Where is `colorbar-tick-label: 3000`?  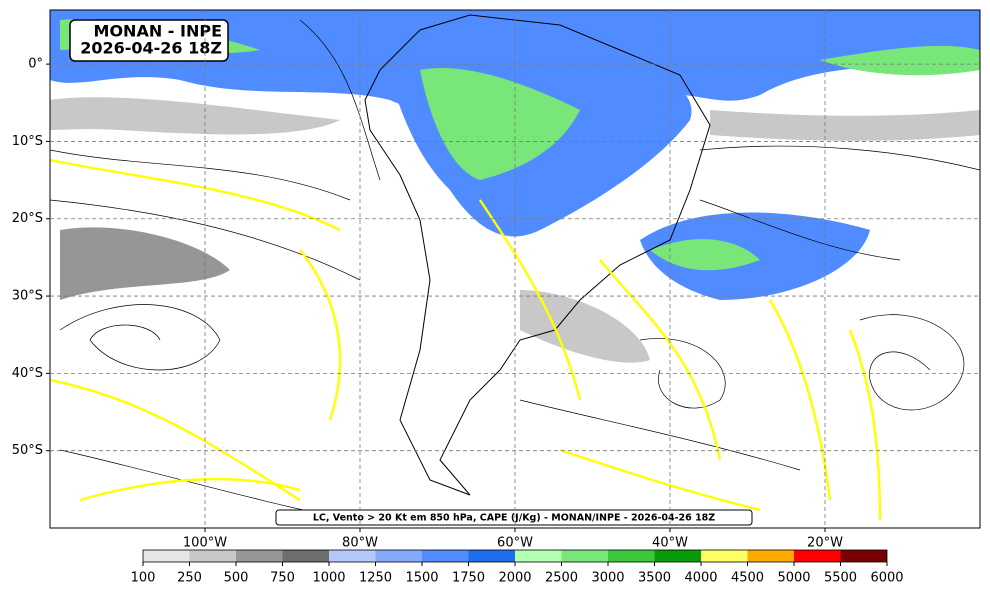
colorbar-tick-label: 3000 is located at coordinates (607, 578).